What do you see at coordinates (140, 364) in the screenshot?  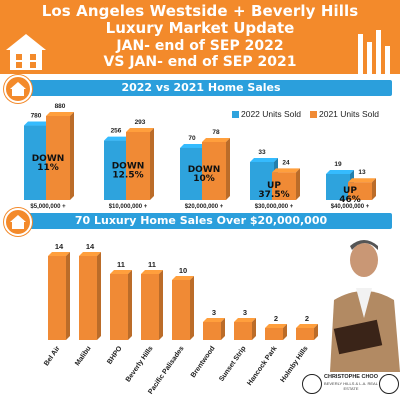 I see `category-tick-label: Beverly Hills` at bounding box center [140, 364].